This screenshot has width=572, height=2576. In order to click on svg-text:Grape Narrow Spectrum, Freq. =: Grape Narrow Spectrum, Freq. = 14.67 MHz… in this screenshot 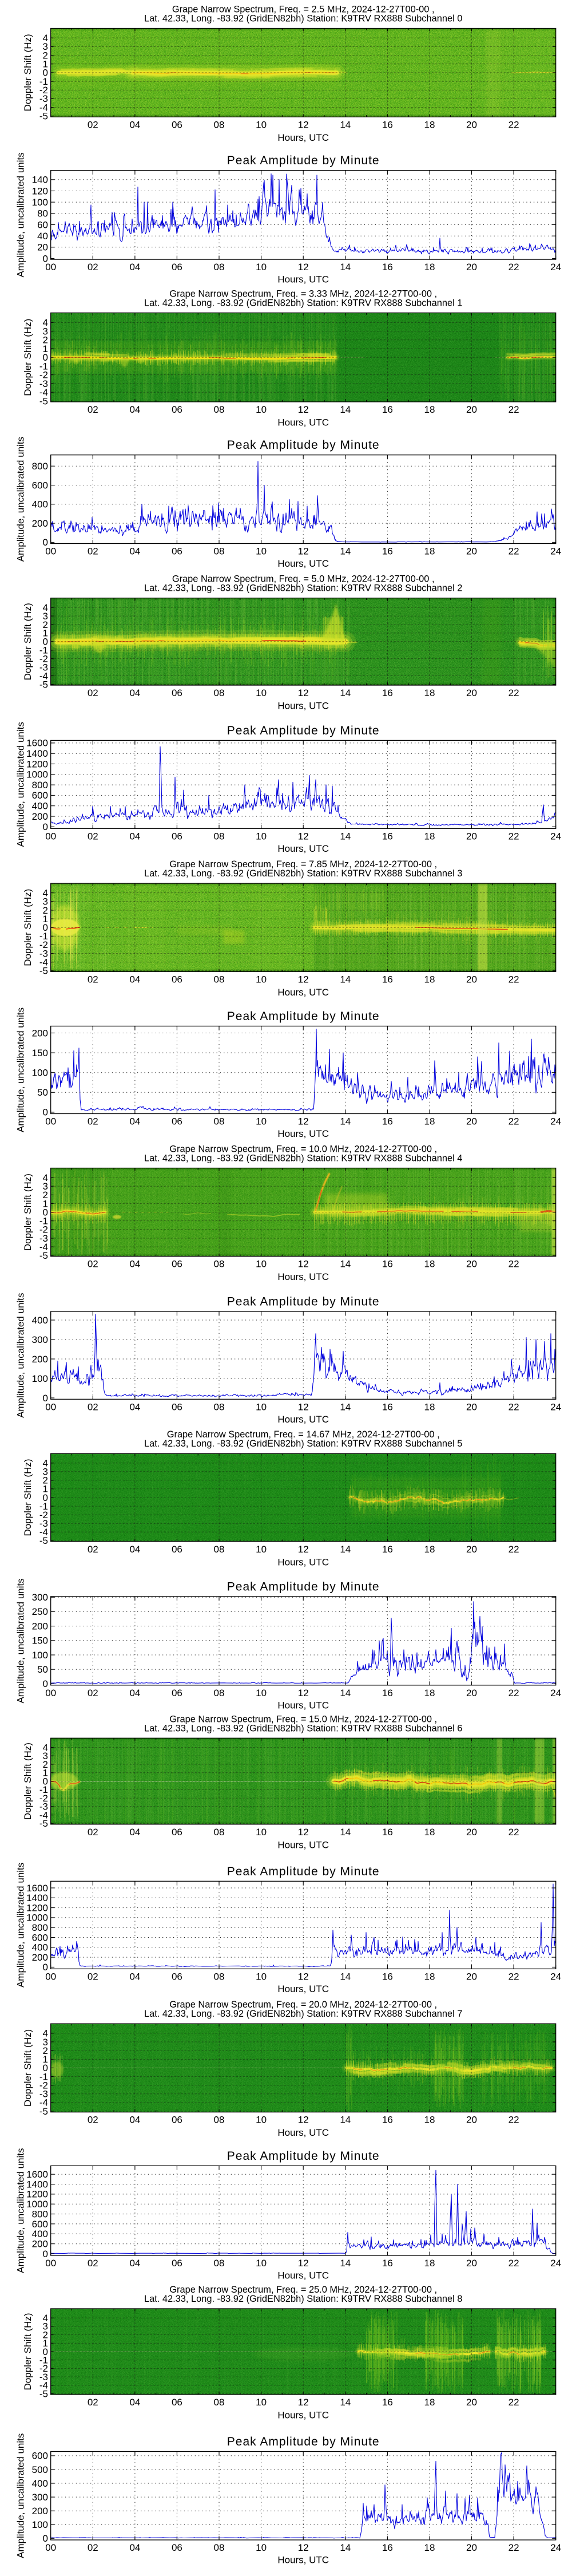, I will do `click(303, 1434)`.